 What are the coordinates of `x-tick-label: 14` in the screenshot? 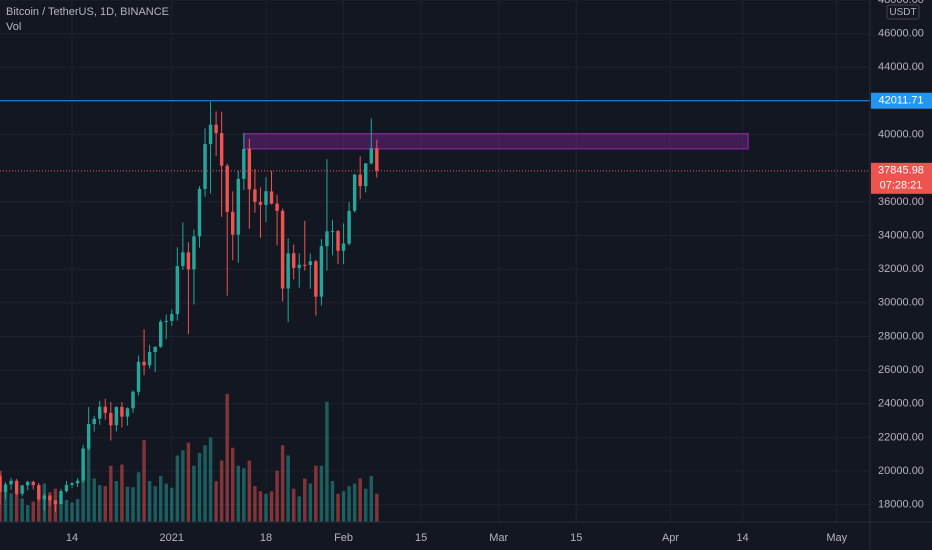 It's located at (72, 538).